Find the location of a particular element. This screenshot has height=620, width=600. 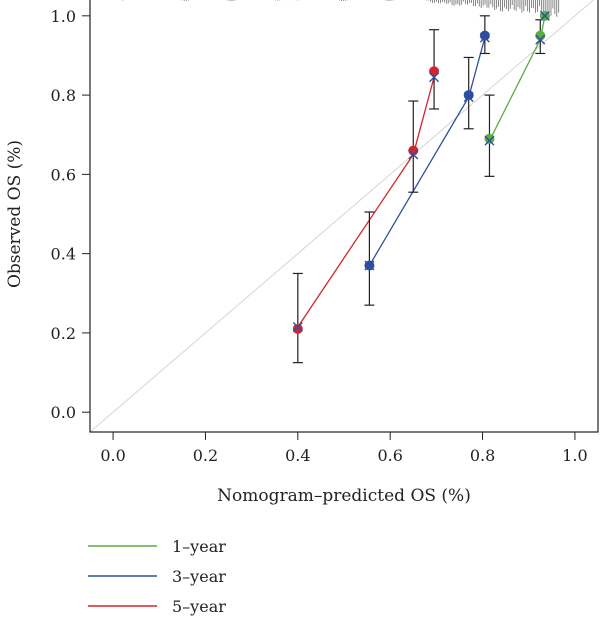

x-tick-label: 1.0 is located at coordinates (574, 455).